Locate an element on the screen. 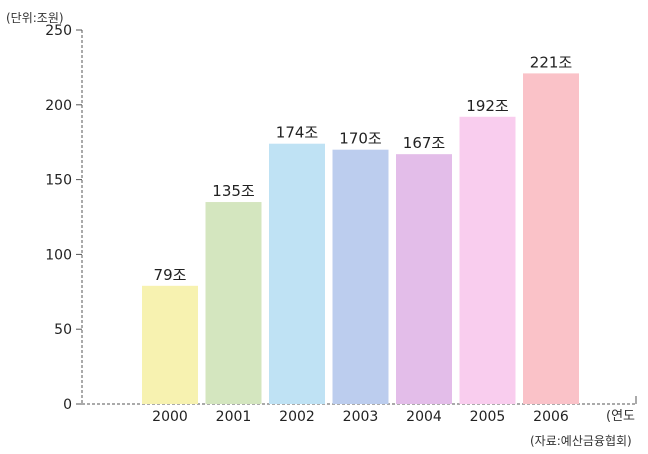 This screenshot has width=648, height=454. bar-2005 is located at coordinates (487, 260).